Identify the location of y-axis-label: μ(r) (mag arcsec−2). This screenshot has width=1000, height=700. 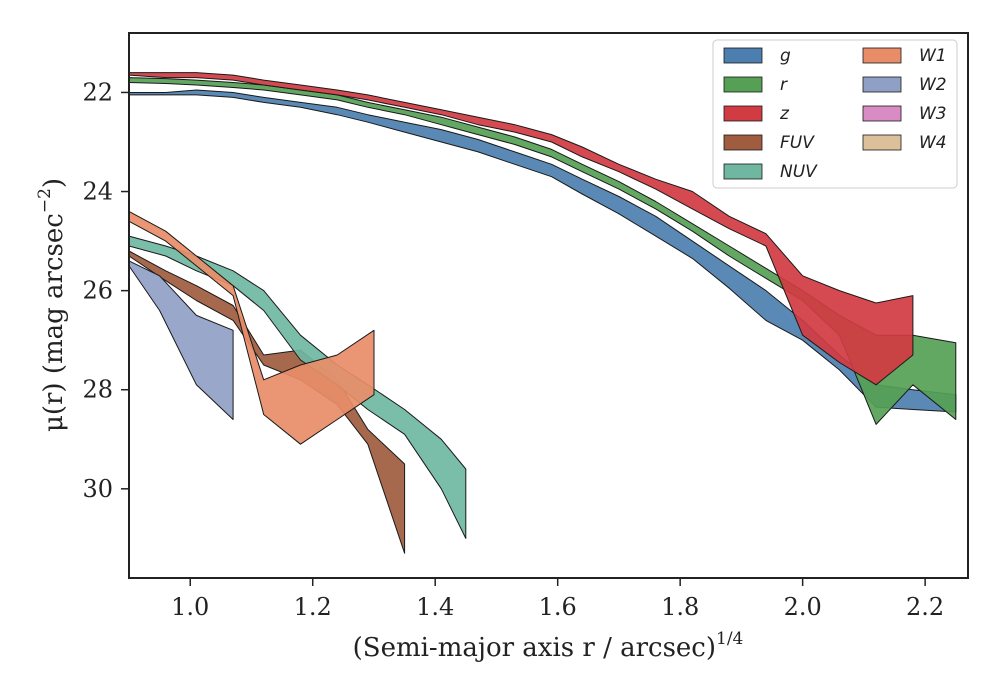
(52, 305).